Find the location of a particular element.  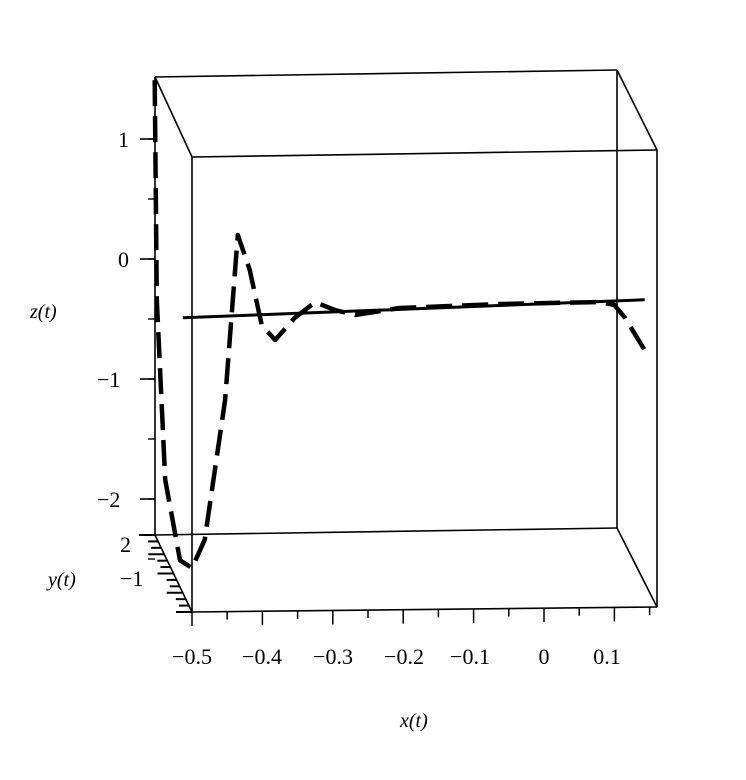

y-tick-label: −1 is located at coordinates (131, 578).